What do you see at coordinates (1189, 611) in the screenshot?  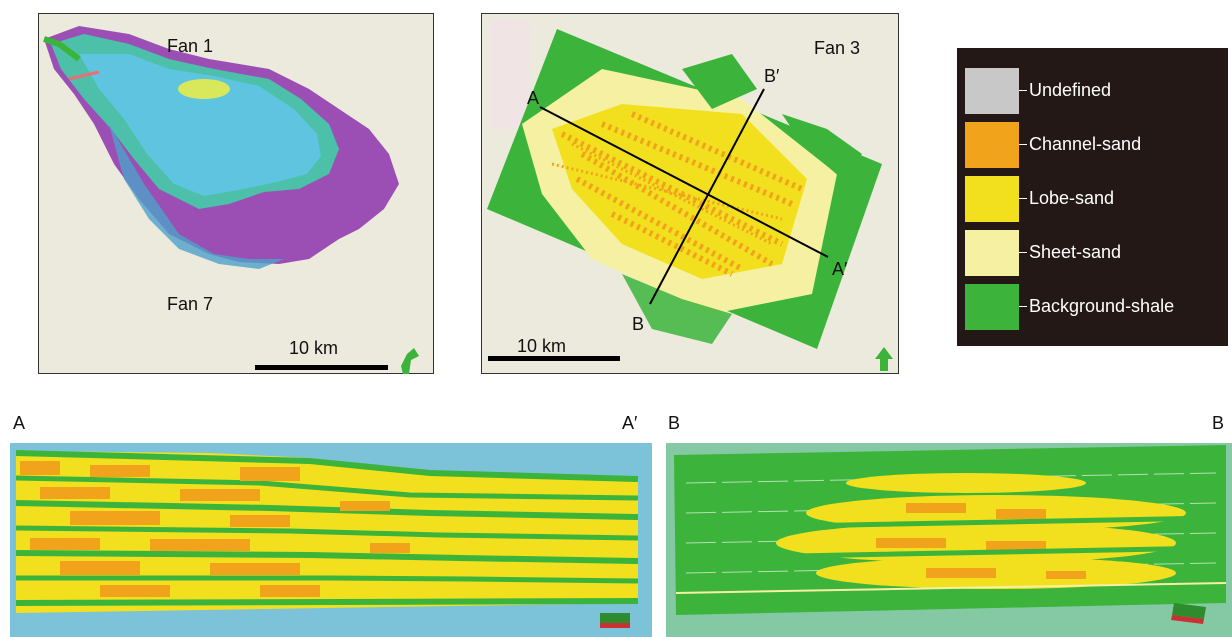 I see `orientation-cube-icon` at bounding box center [1189, 611].